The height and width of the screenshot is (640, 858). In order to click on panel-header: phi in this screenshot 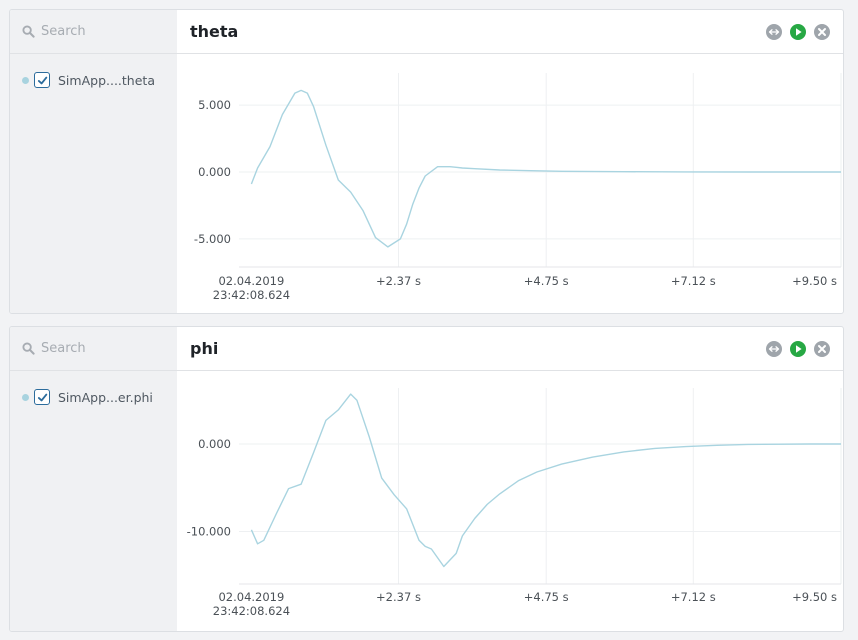, I will do `click(510, 349)`.